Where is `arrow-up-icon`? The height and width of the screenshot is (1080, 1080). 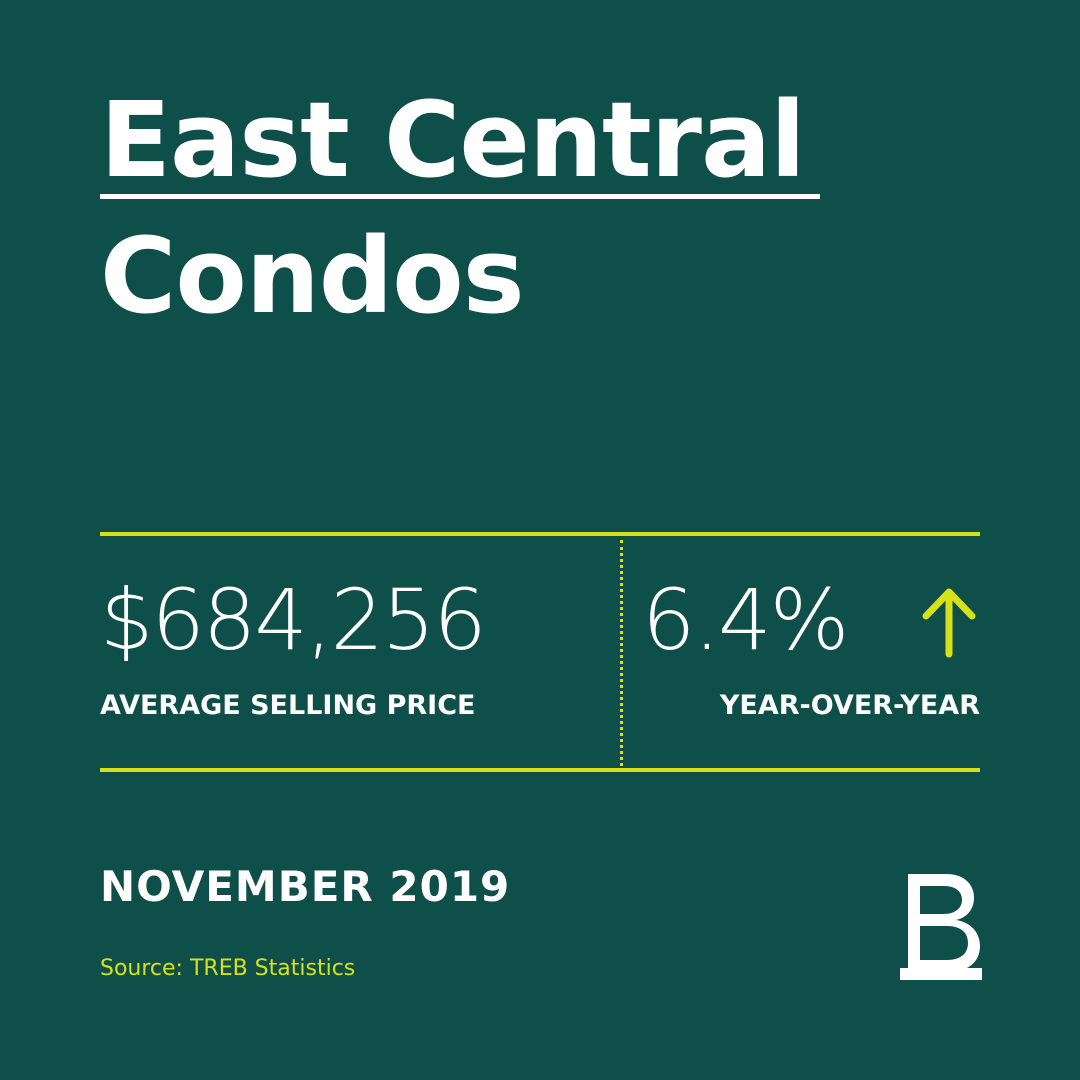 arrow-up-icon is located at coordinates (949, 623).